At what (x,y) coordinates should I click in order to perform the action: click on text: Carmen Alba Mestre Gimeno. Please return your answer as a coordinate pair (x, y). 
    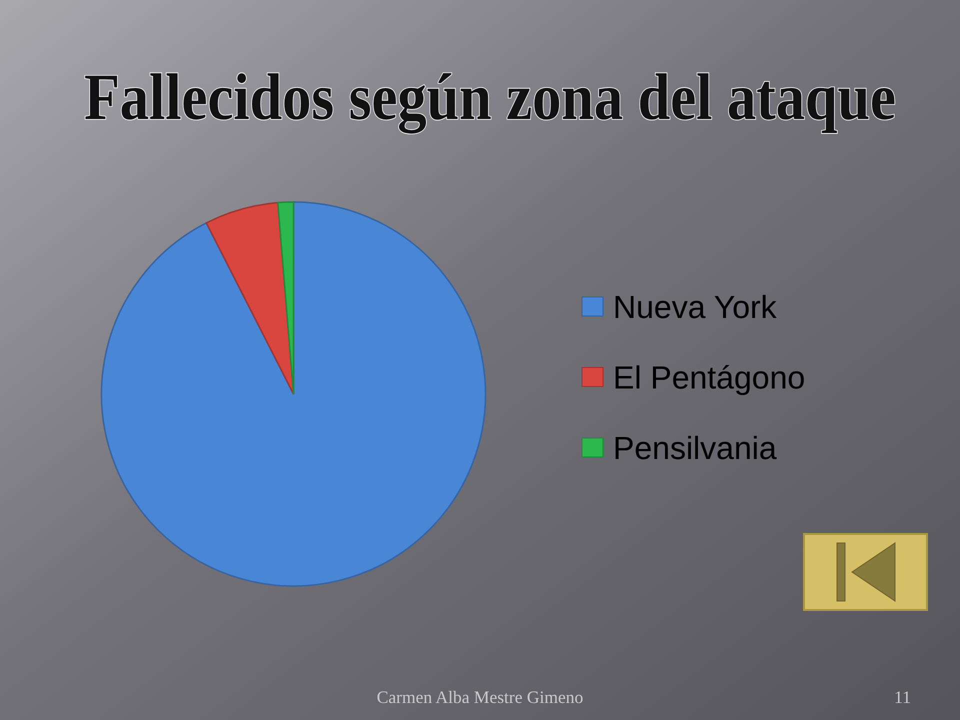
    Looking at the image, I should click on (480, 697).